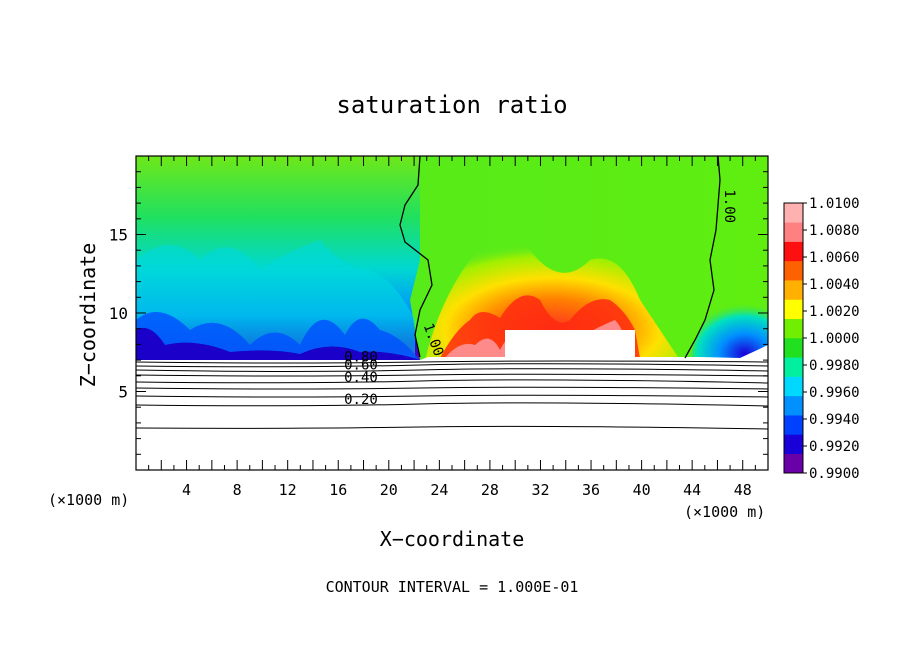 The image size is (904, 654). What do you see at coordinates (834, 447) in the screenshot?
I see `colorbar-label: 0.9920` at bounding box center [834, 447].